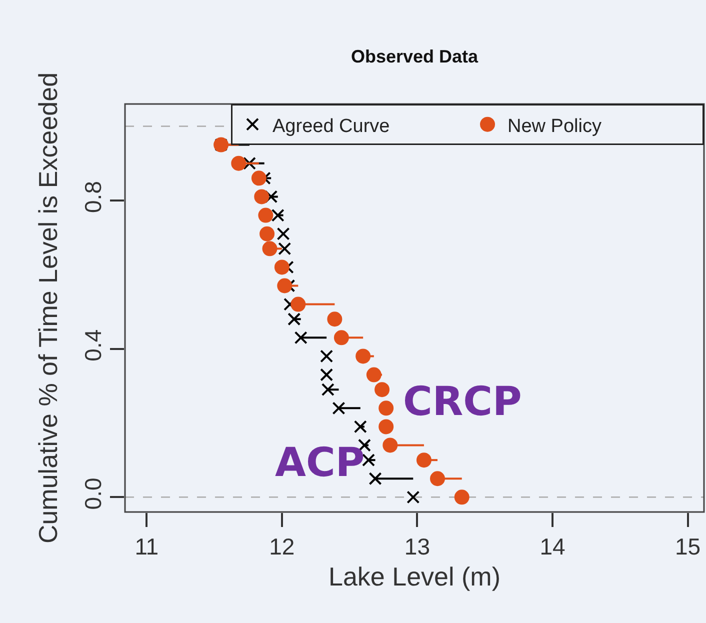 Image resolution: width=706 pixels, height=623 pixels. I want to click on x-tick-label: 13, so click(417, 547).